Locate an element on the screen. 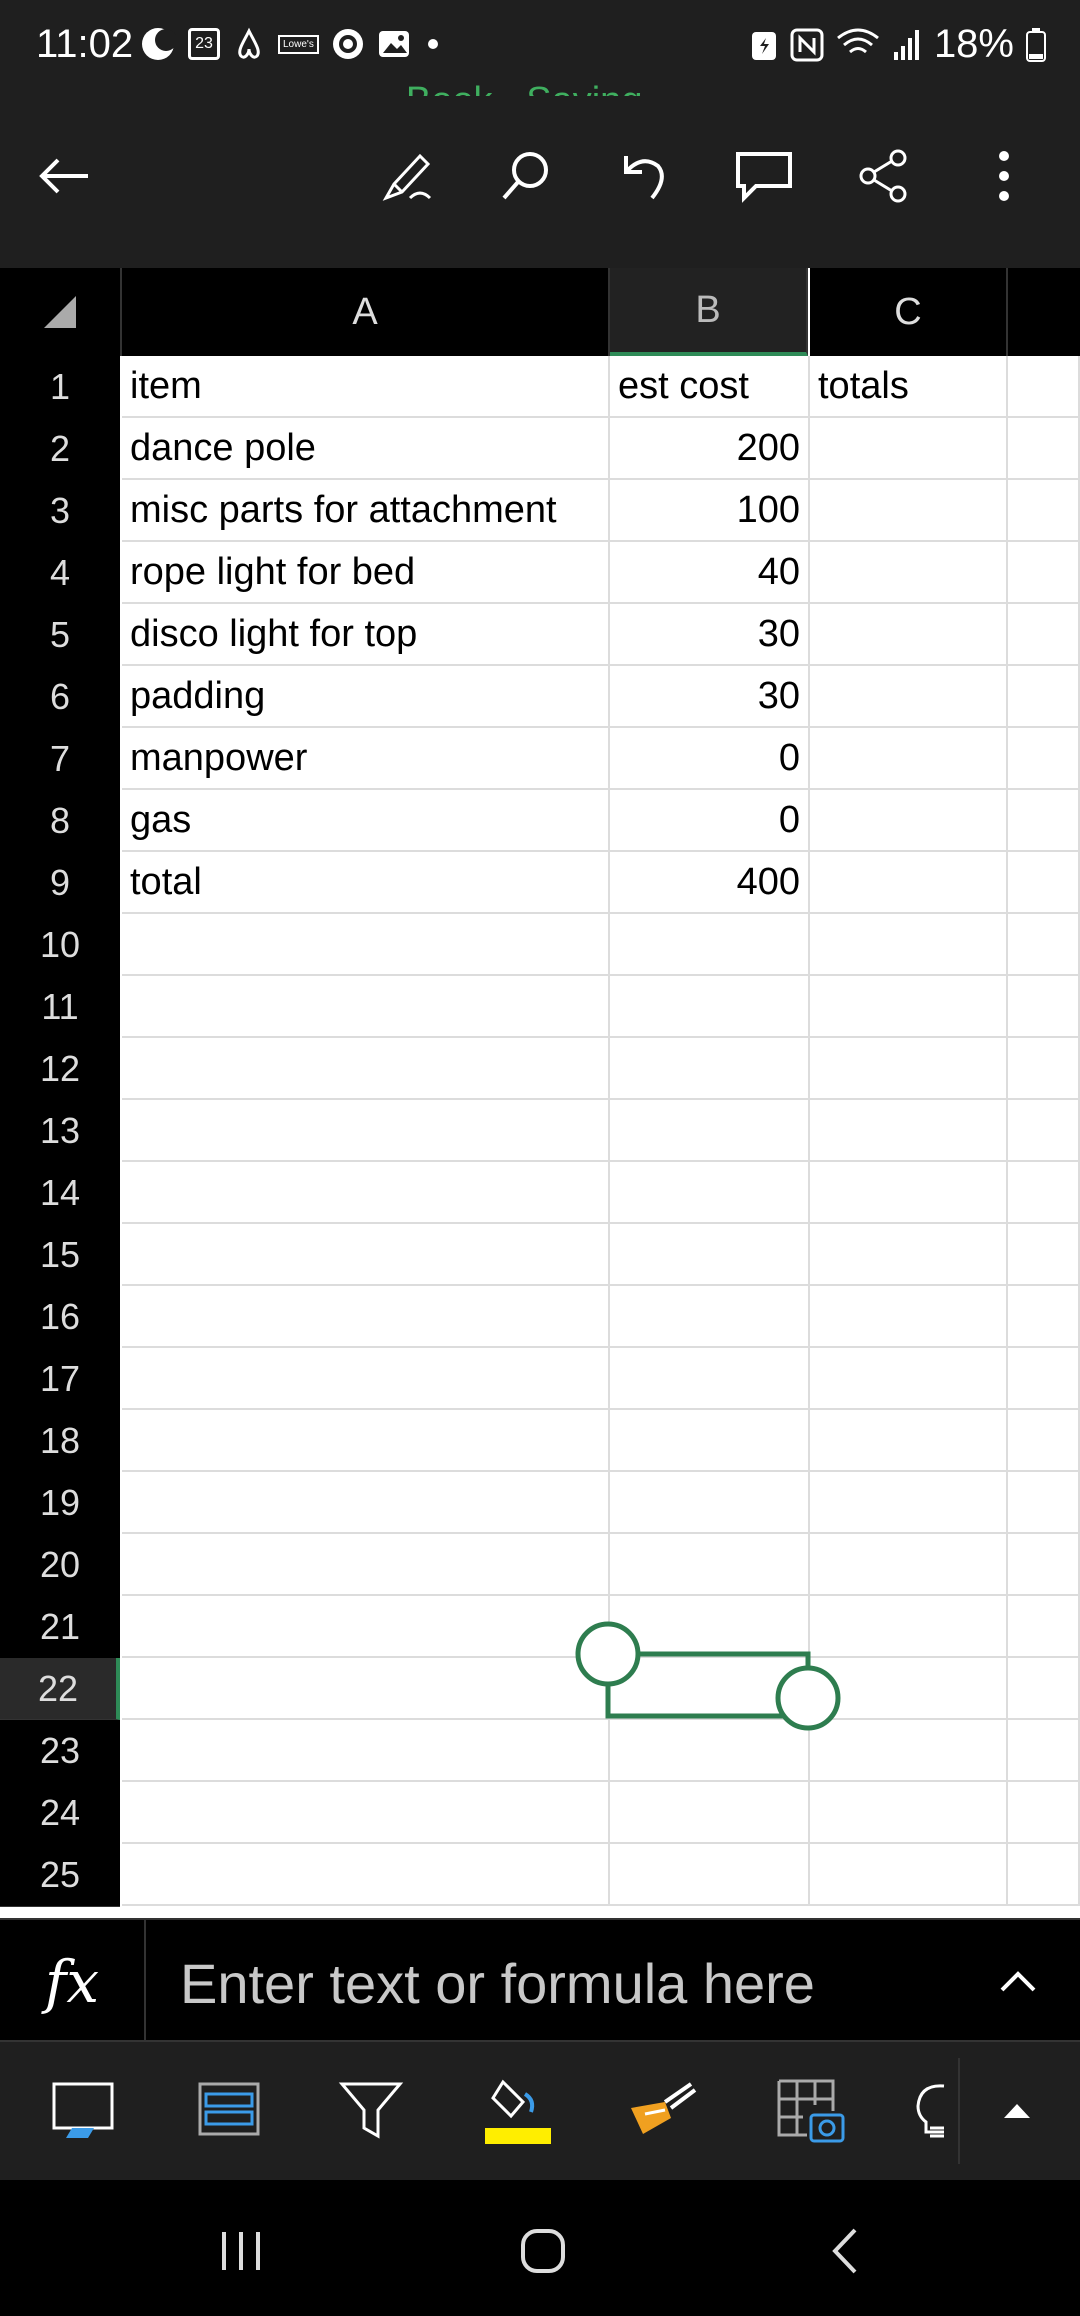  expand-toolbar-icon is located at coordinates (1017, 2110).